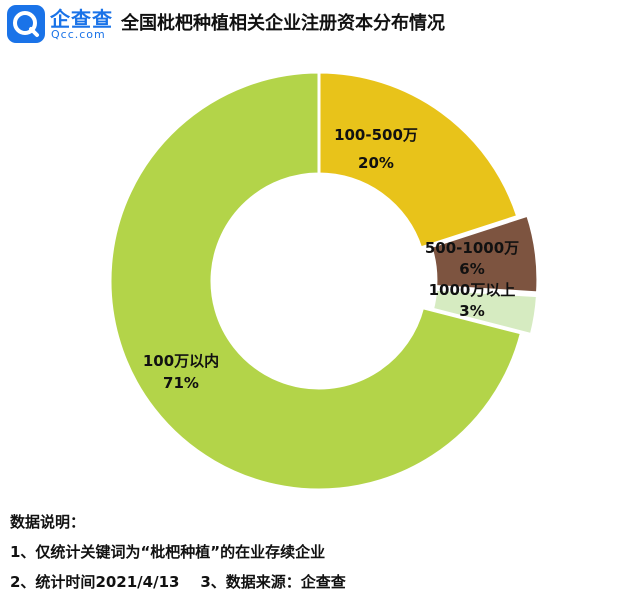  What do you see at coordinates (181, 361) in the screenshot?
I see `slice-label-4: 100万以内` at bounding box center [181, 361].